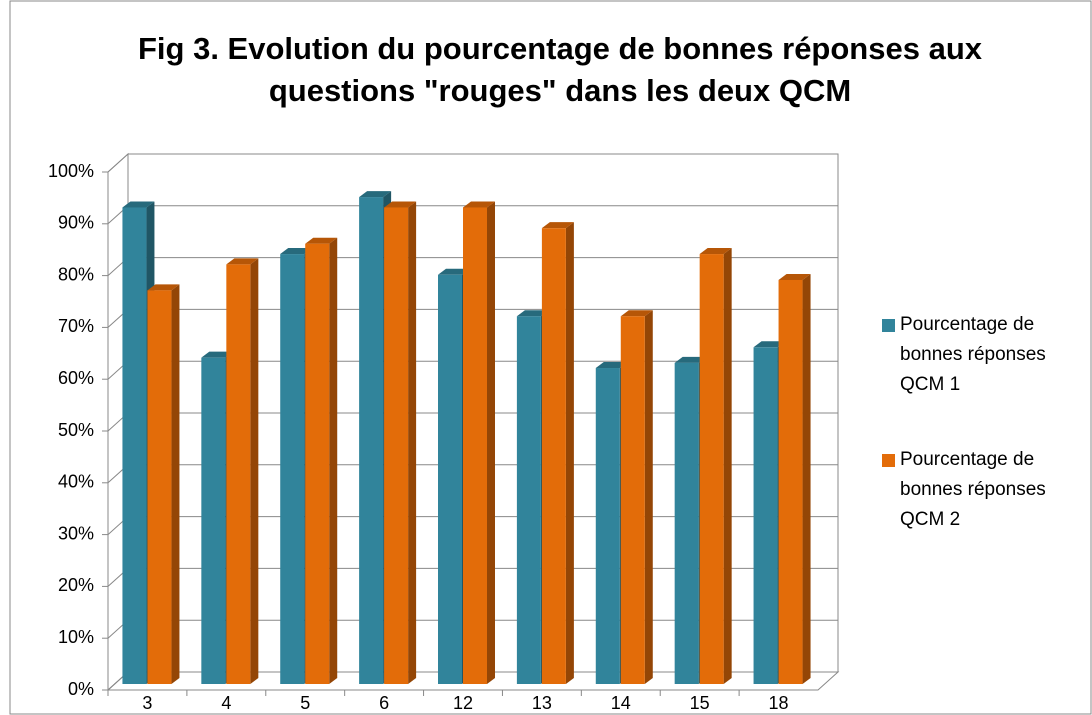 This screenshot has height=715, width=1092. What do you see at coordinates (147, 703) in the screenshot?
I see `x-tick-label: 3` at bounding box center [147, 703].